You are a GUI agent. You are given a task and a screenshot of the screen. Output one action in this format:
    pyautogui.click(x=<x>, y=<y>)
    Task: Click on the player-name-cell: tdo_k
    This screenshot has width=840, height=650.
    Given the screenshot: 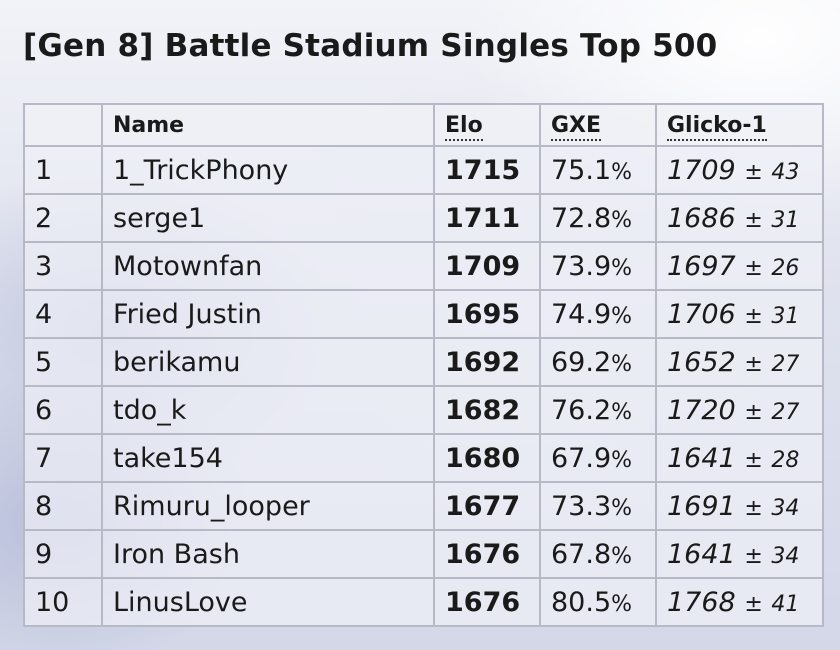 What is the action you would take?
    pyautogui.click(x=268, y=410)
    